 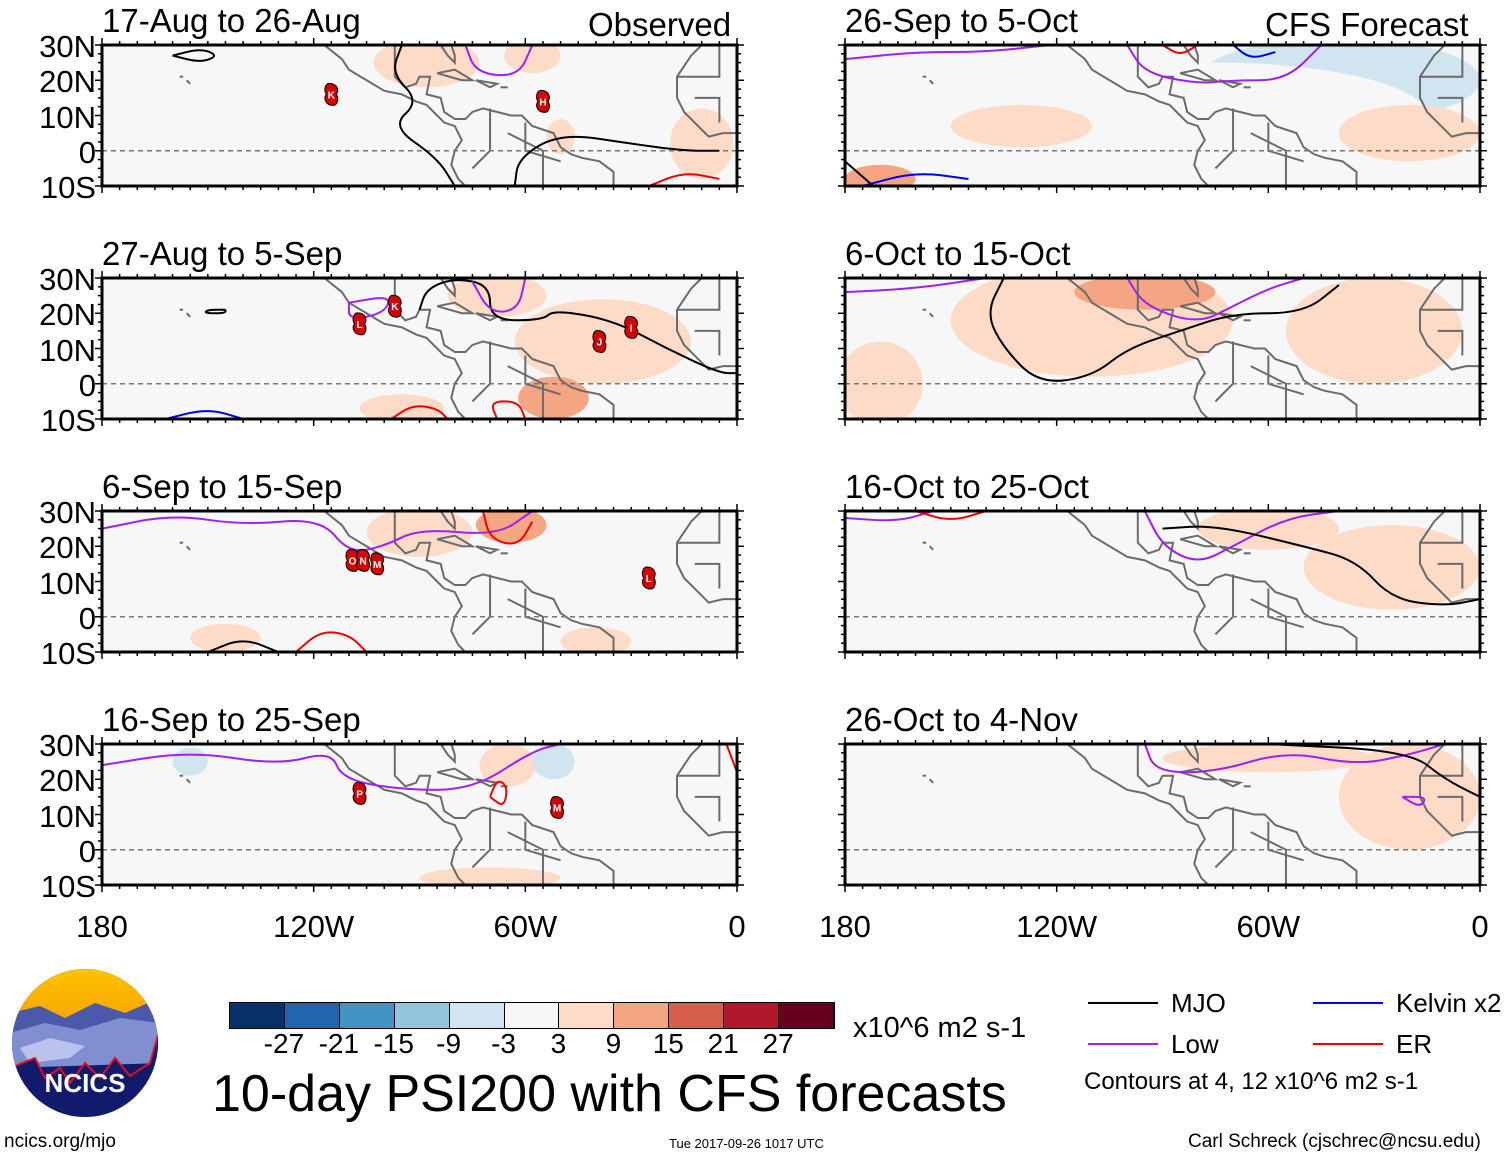 I want to click on storm-icon: J, so click(x=599, y=341).